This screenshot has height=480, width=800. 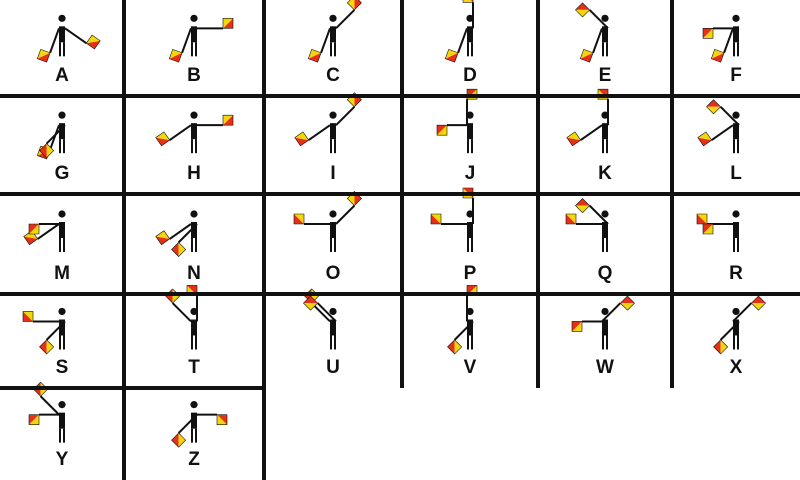 What do you see at coordinates (605, 173) in the screenshot?
I see `letter-label: K` at bounding box center [605, 173].